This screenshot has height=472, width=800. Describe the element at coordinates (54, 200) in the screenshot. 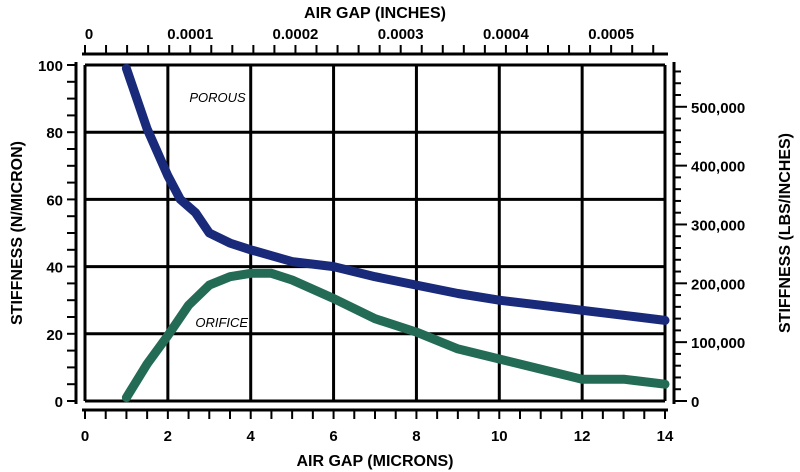

I see `y-tick-label: 60` at that location.